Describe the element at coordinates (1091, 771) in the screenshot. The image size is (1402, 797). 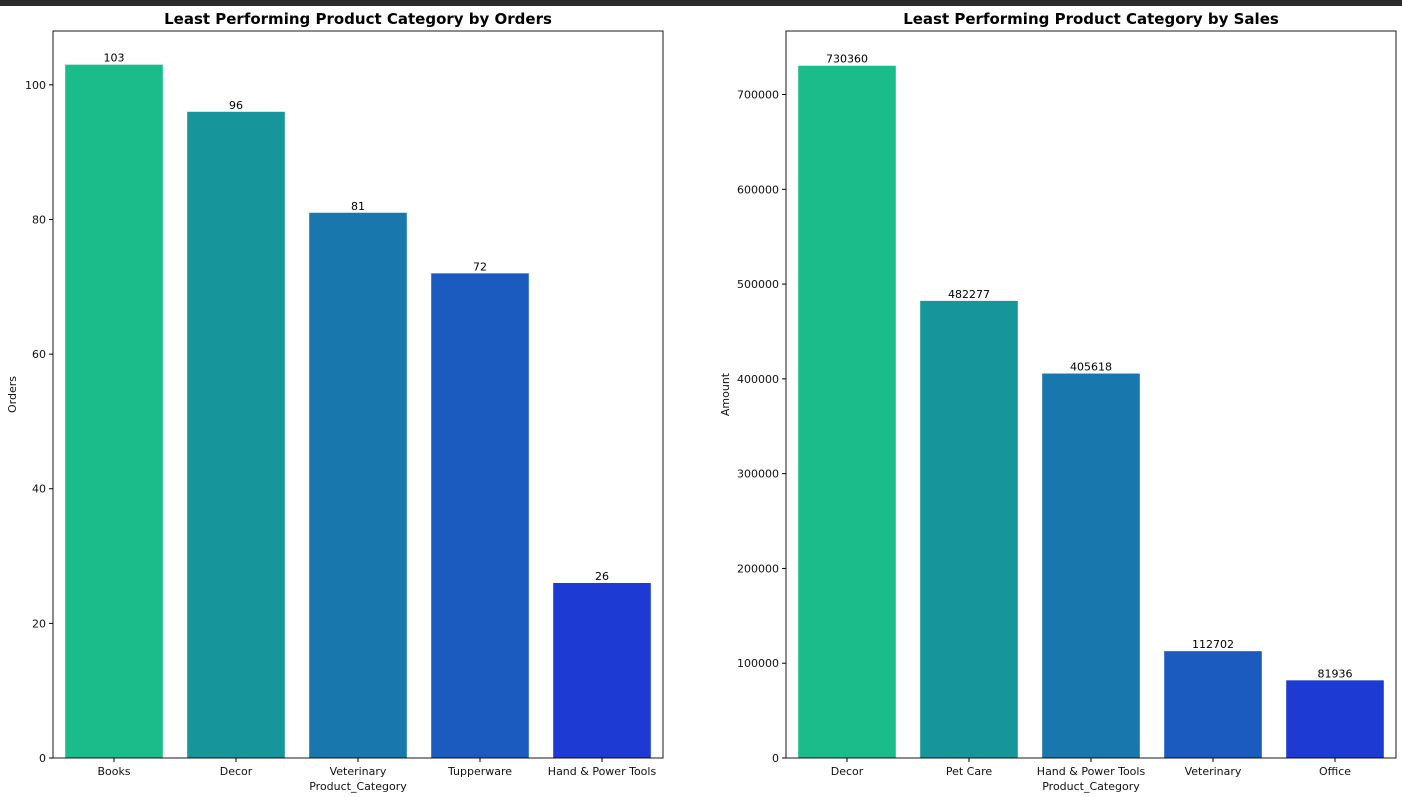
I see `sales-xtick-label-2: Hand & Power Tools` at that location.